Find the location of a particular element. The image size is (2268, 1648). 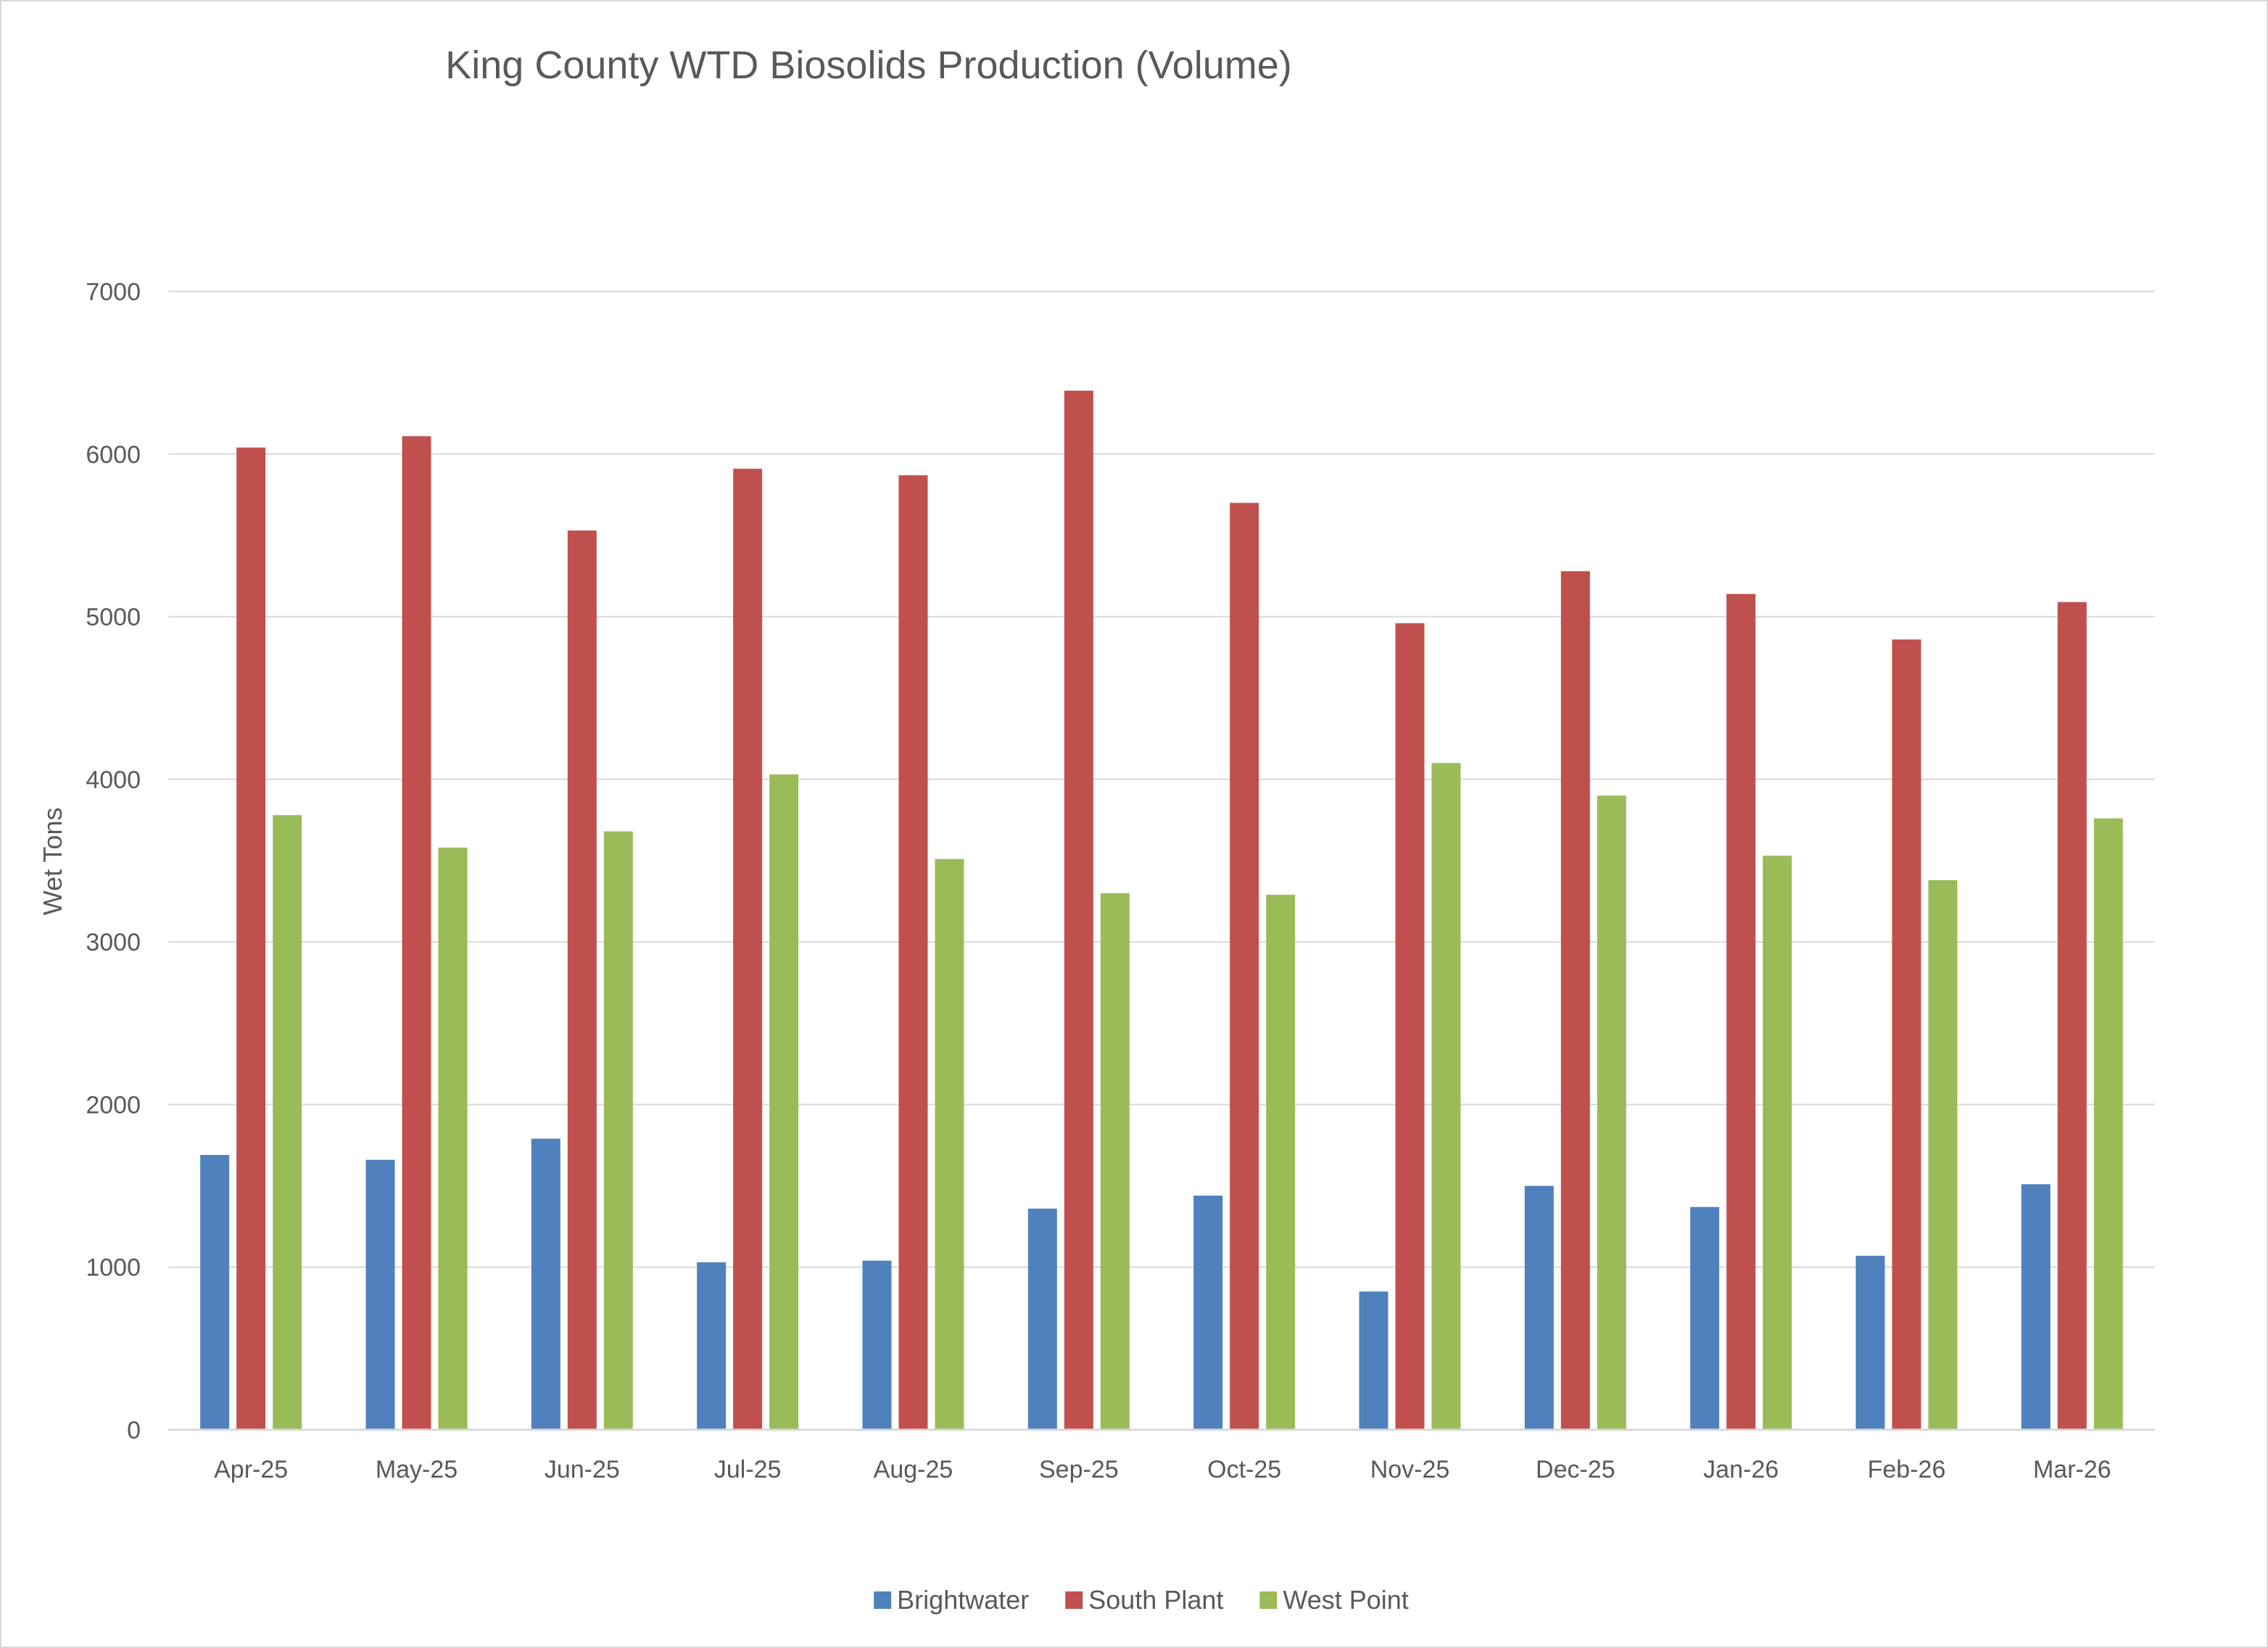

legend-label: Brightwater is located at coordinates (963, 1600).